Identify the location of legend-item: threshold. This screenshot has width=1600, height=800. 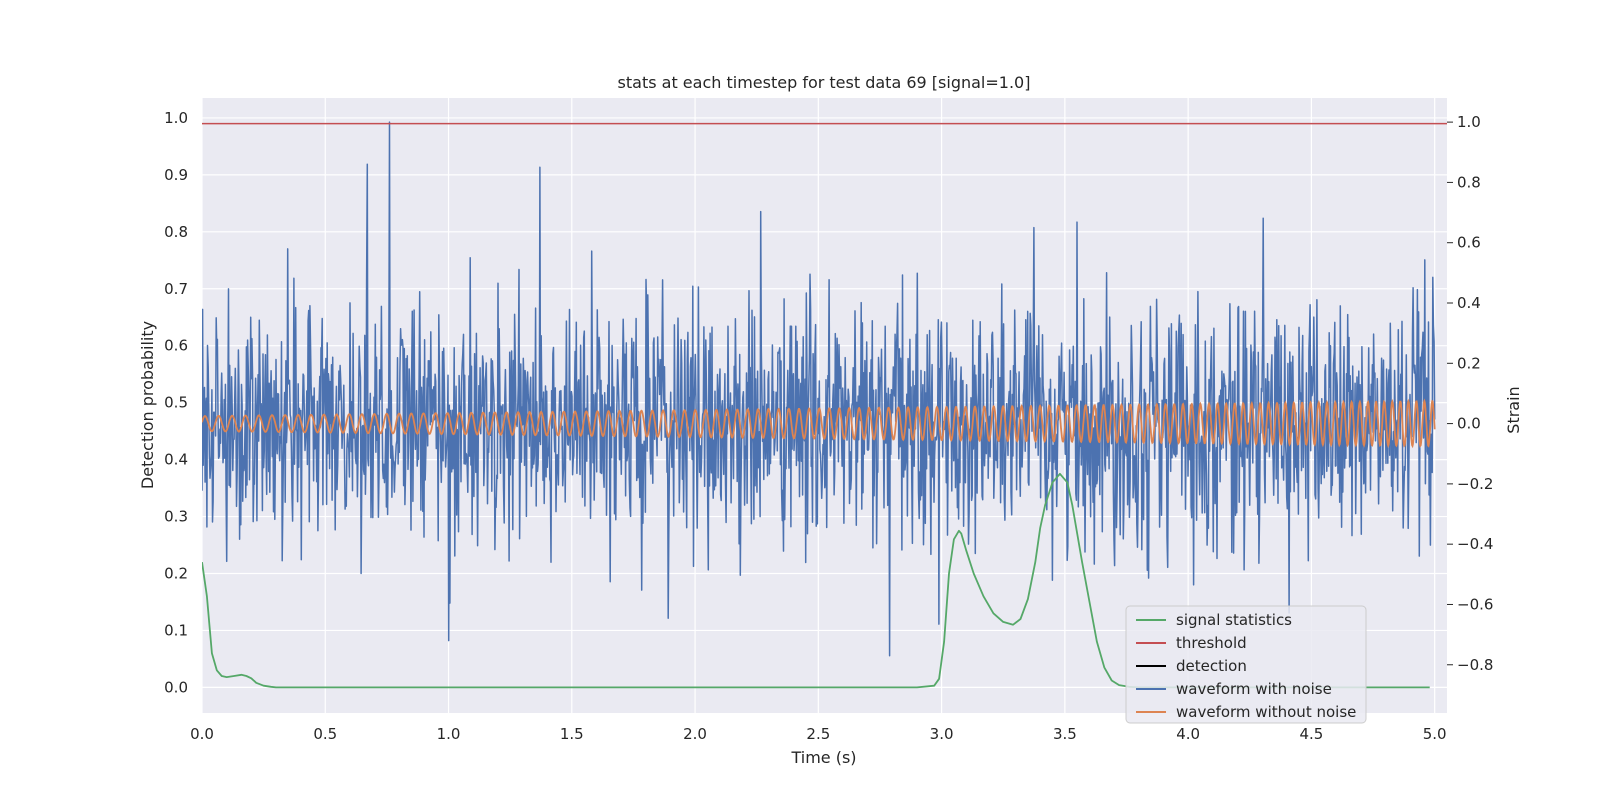
(1191, 643).